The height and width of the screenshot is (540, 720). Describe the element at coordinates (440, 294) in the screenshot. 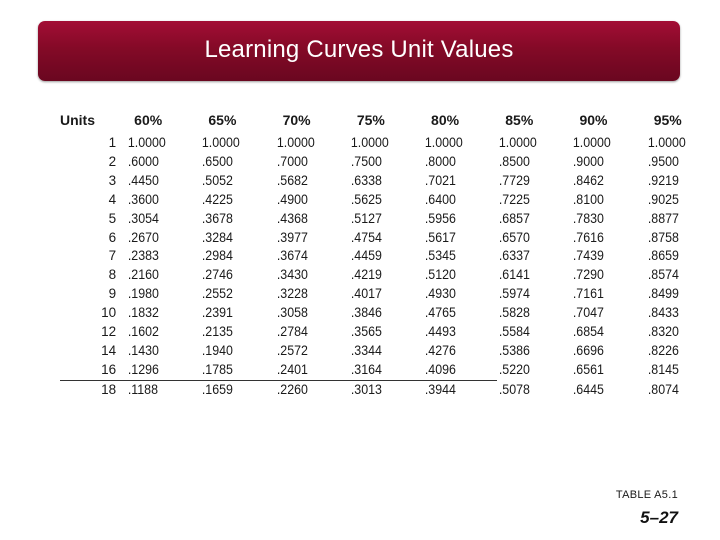

I see `value-cell: .4930` at that location.